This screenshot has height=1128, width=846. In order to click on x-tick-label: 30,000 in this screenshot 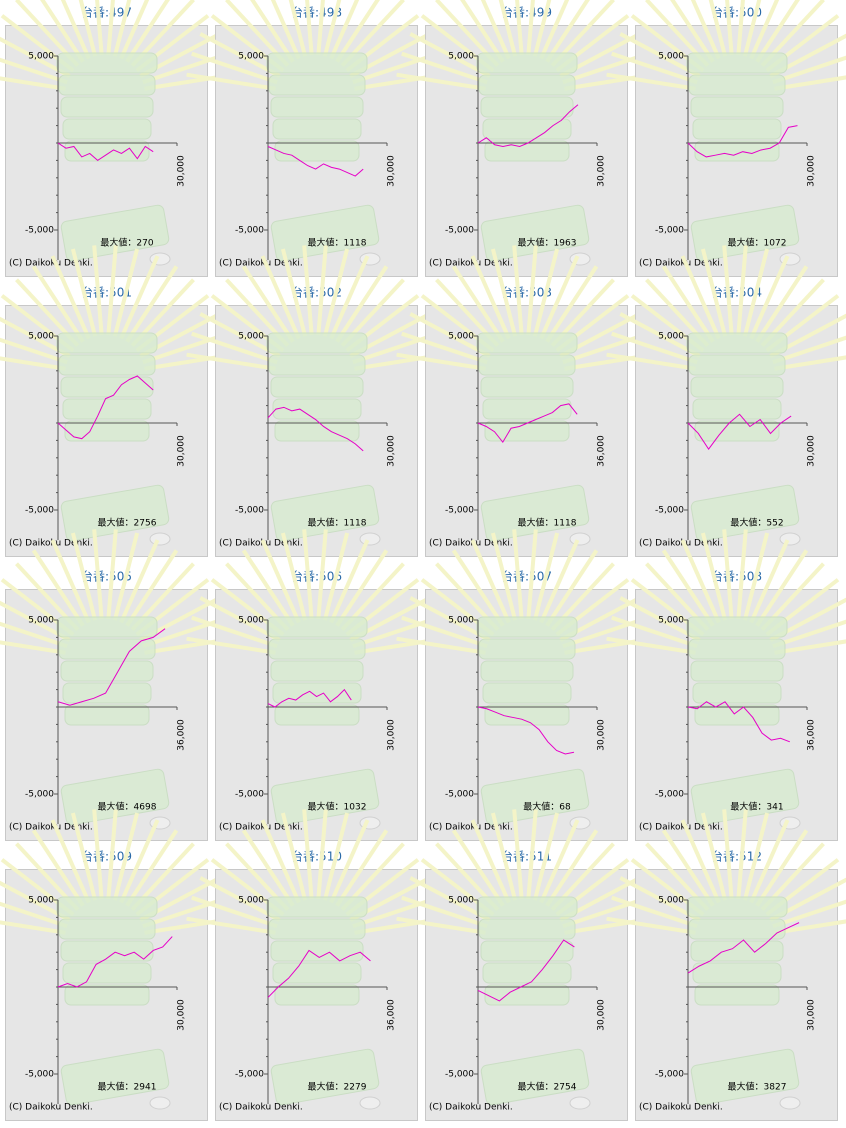, I will do `click(812, 171)`.